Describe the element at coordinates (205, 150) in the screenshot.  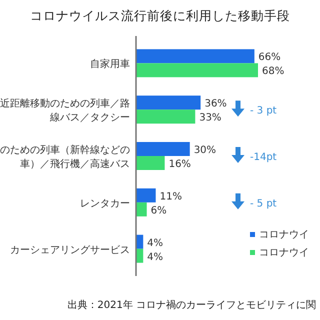
I see `data-label: 30%` at that location.